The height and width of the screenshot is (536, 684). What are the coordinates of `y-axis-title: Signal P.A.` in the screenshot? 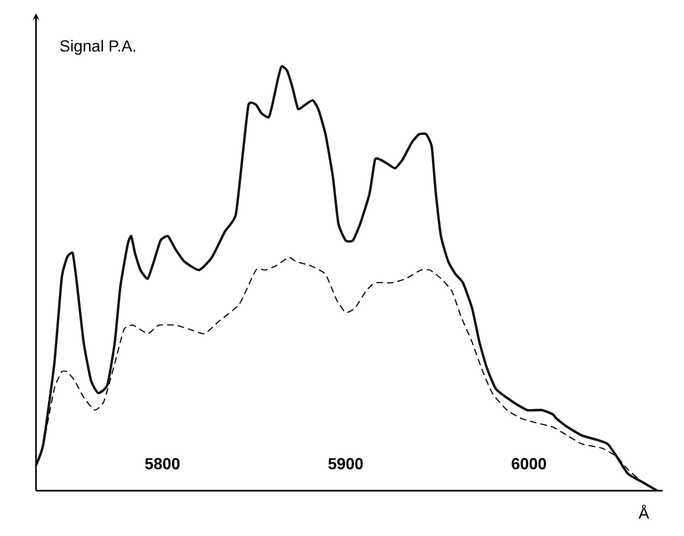 It's located at (98, 47).